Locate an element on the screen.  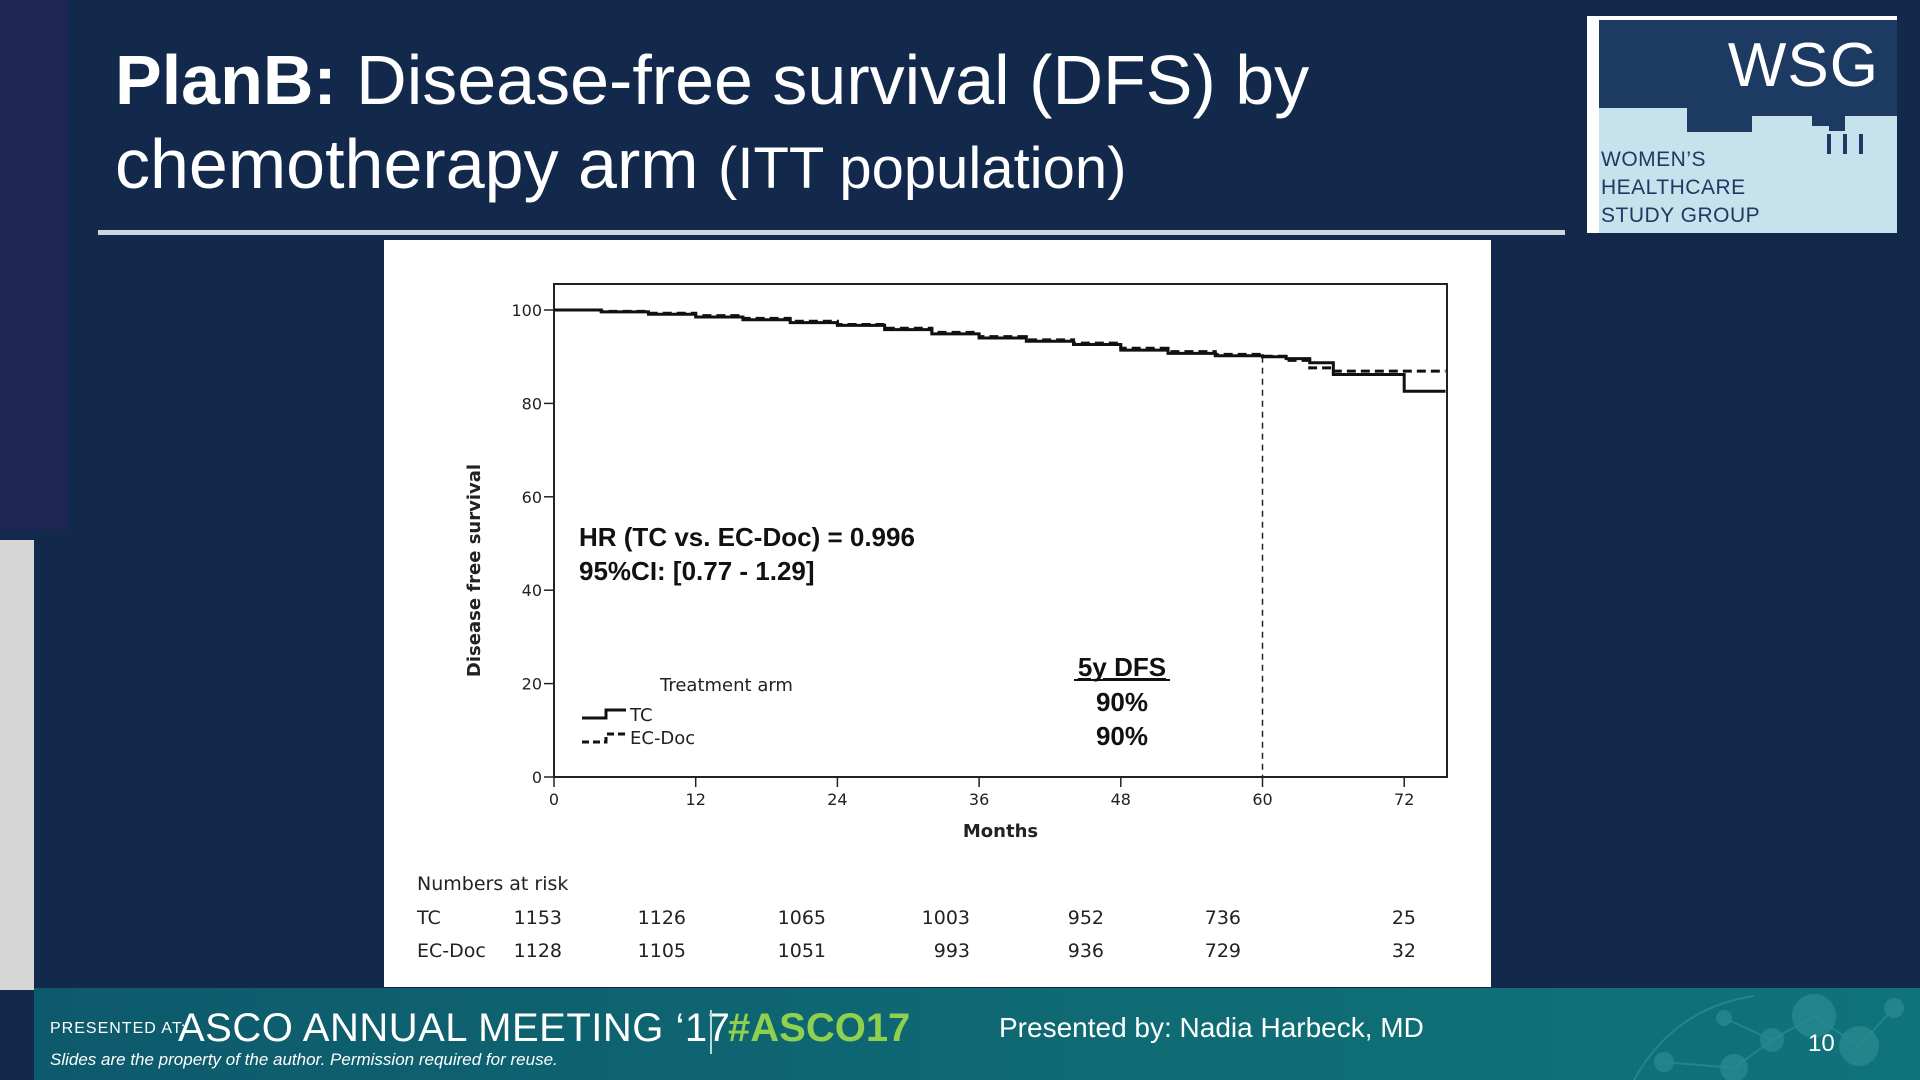
y-tick-label: 40 is located at coordinates (532, 590).